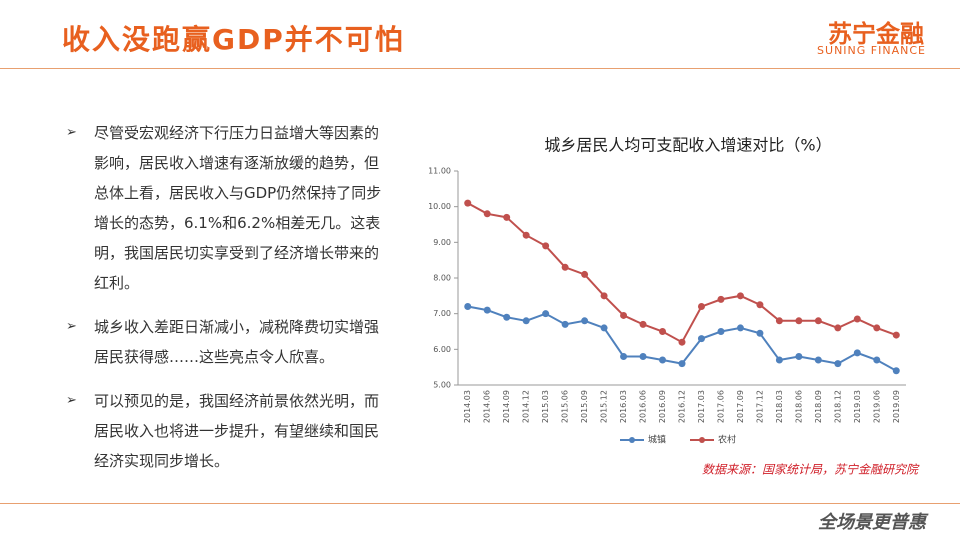 This screenshot has width=960, height=540. Describe the element at coordinates (439, 171) in the screenshot. I see `y-tick-label: 11.00` at that location.